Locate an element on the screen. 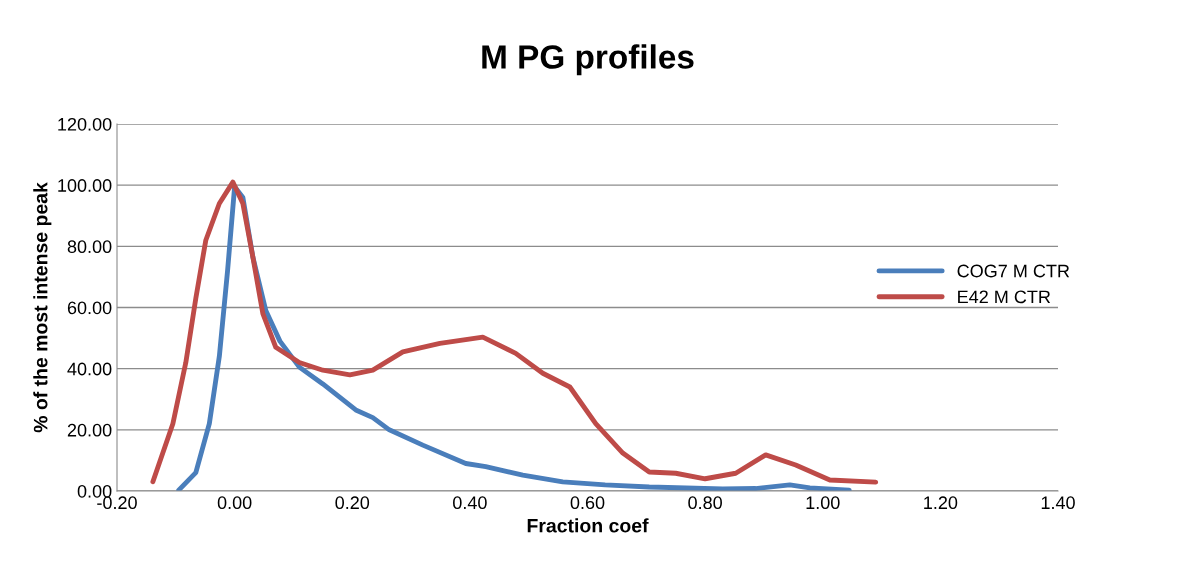 This screenshot has width=1200, height=577. x-tick-label: 0.20 is located at coordinates (352, 503).